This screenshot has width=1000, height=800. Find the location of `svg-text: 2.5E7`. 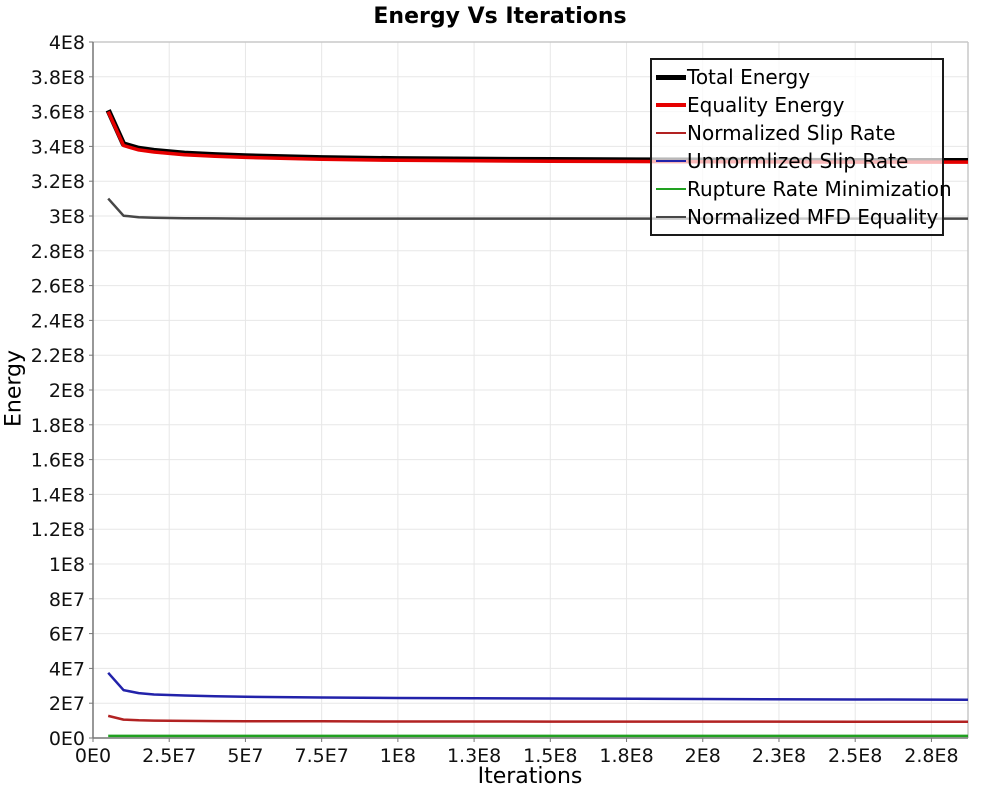

svg-text: 2.5E7 is located at coordinates (169, 756).